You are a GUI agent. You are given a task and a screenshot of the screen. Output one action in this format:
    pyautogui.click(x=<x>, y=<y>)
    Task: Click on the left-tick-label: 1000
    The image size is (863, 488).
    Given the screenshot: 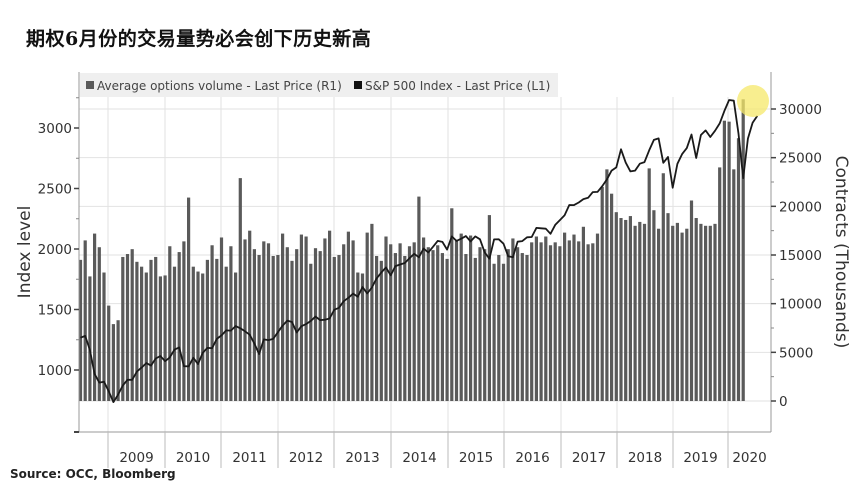 What is the action you would take?
    pyautogui.click(x=55, y=371)
    